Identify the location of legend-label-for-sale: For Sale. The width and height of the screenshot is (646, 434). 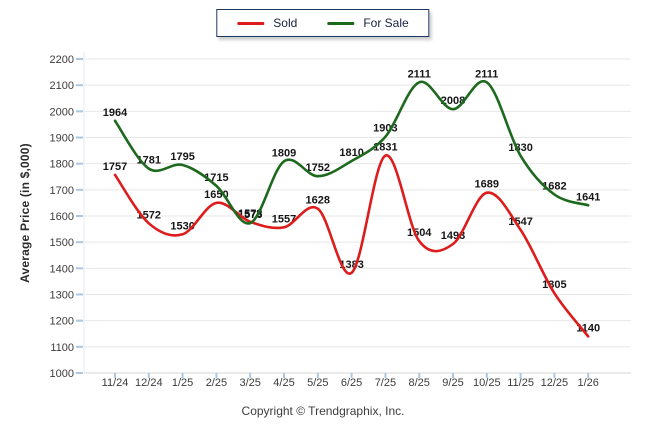
(386, 23).